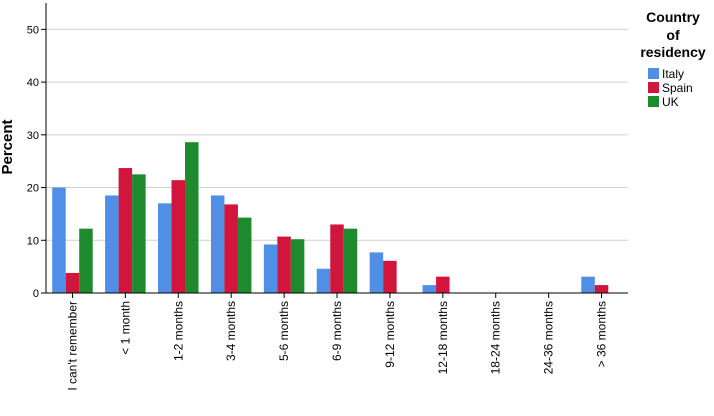  Describe the element at coordinates (677, 88) in the screenshot. I see `legend-label-spain: Spain` at that location.